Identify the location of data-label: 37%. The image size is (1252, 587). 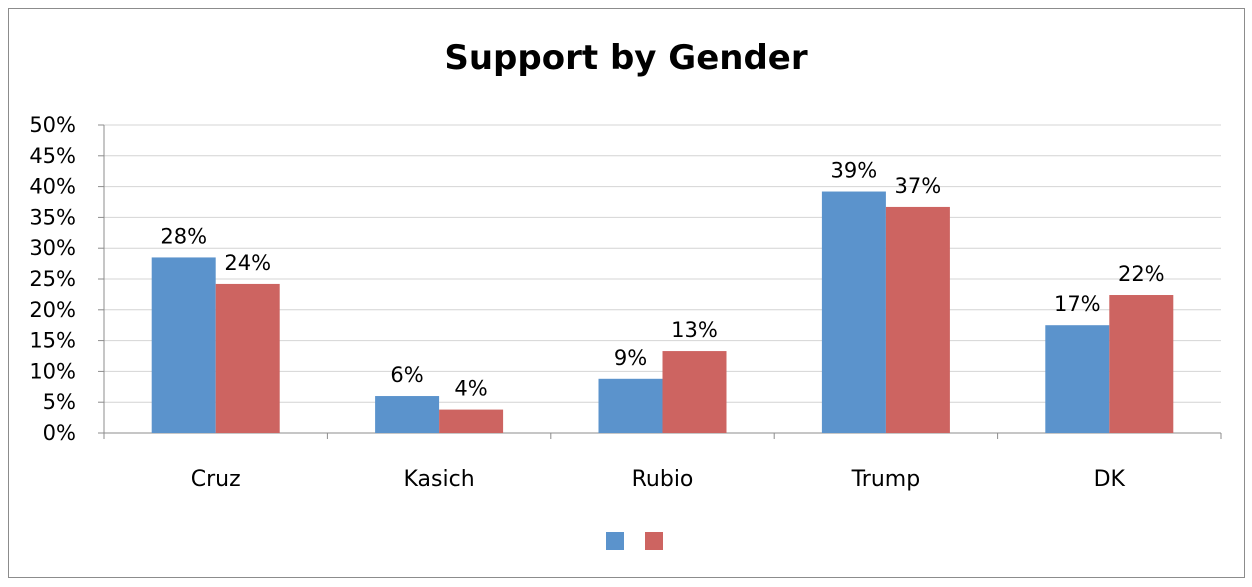
(918, 186).